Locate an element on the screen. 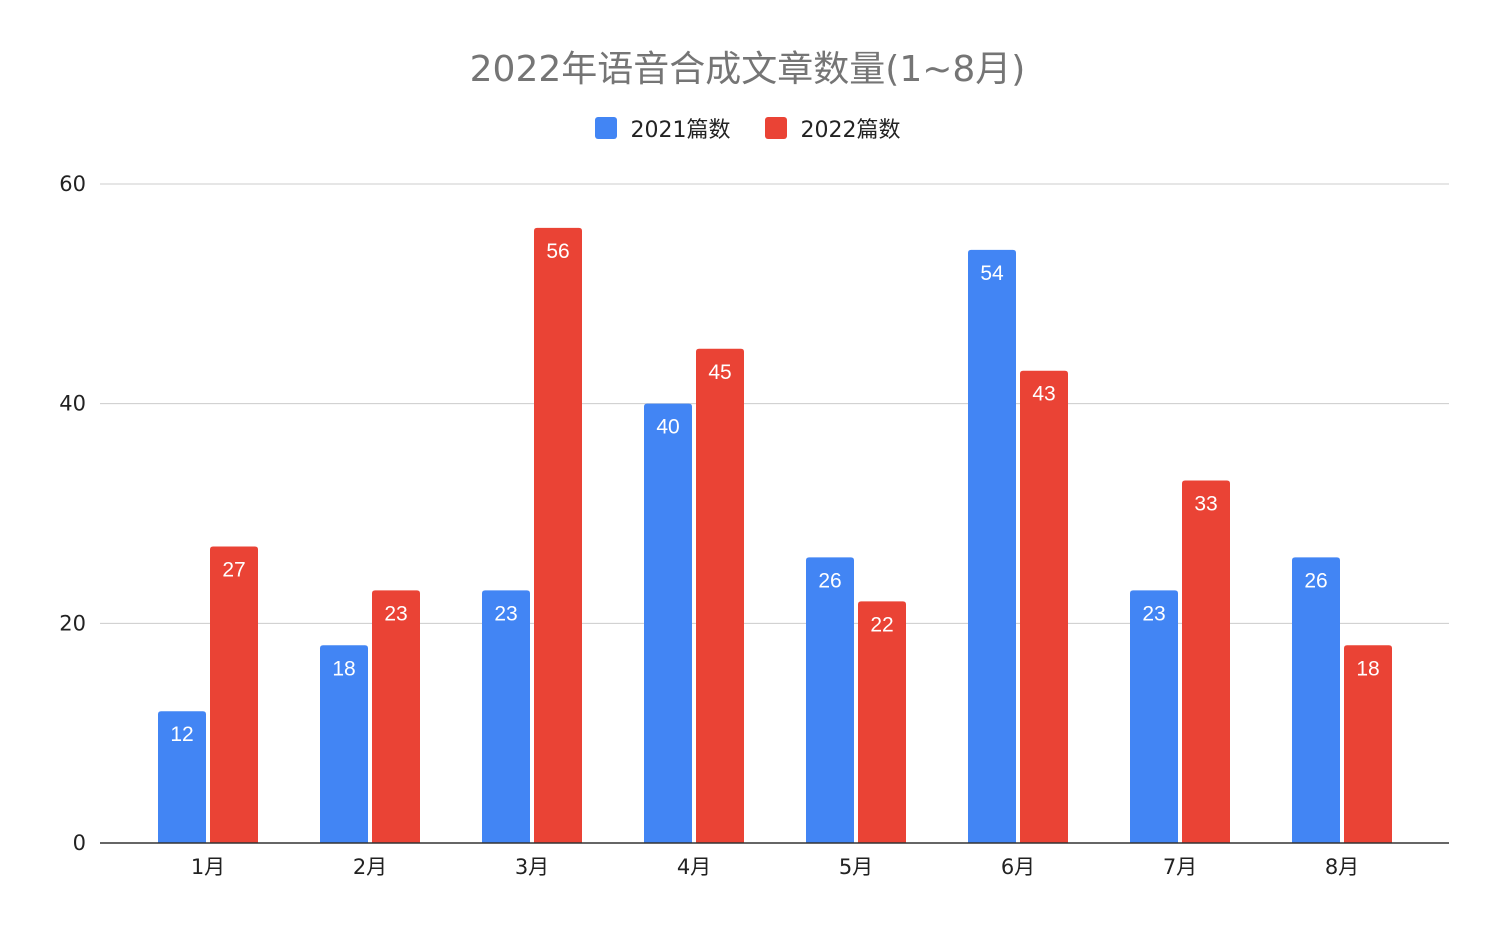  bar-2022篇数-6月 is located at coordinates (1044, 606).